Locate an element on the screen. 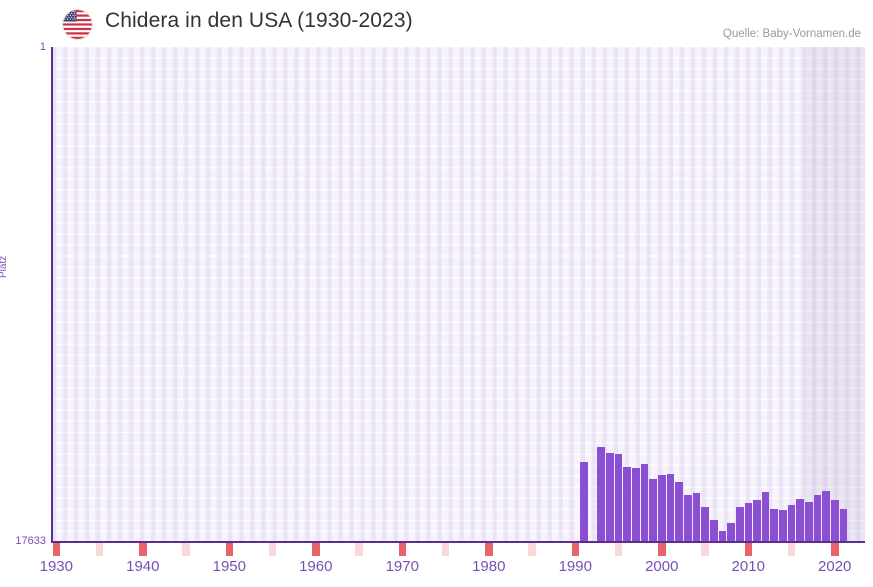 Image resolution: width=873 pixels, height=587 pixels. y-axis-tick-top: 1 is located at coordinates (42, 47).